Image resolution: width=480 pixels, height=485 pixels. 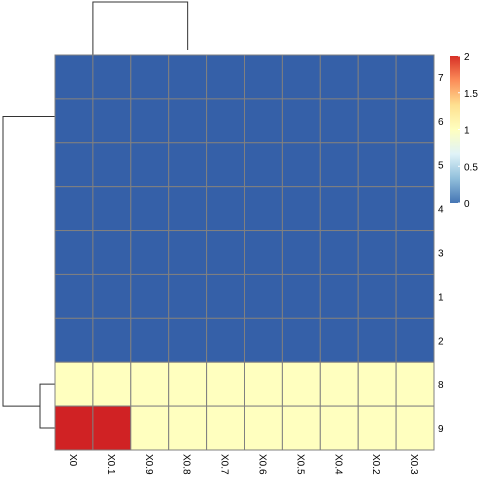 I want to click on row-labels: 7 6 5 4 3 1 2 8 9, so click(x=441, y=254).